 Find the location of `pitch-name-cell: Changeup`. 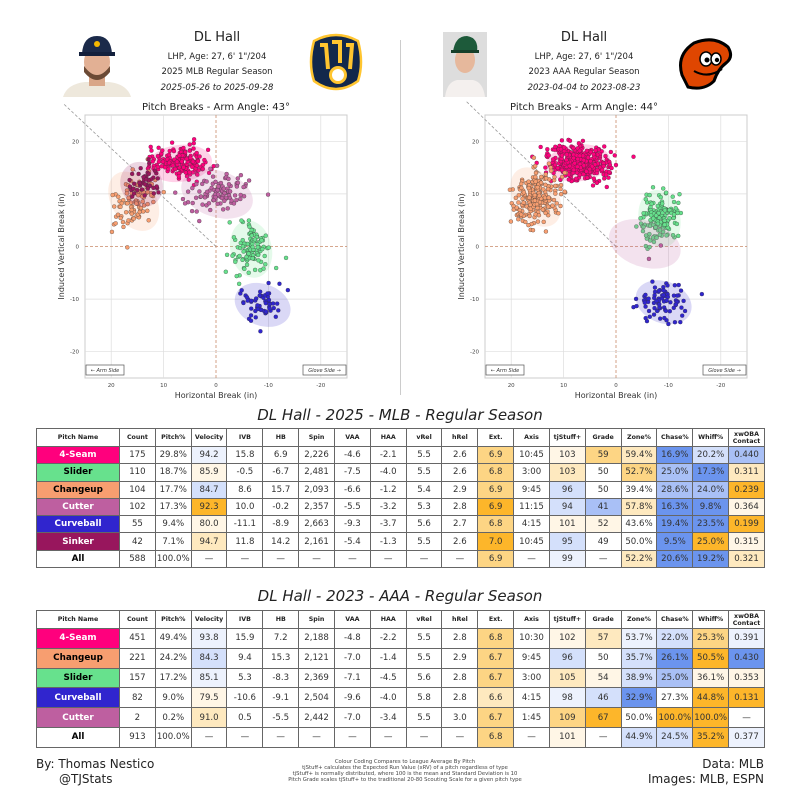

pitch-name-cell: Changeup is located at coordinates (78, 489).